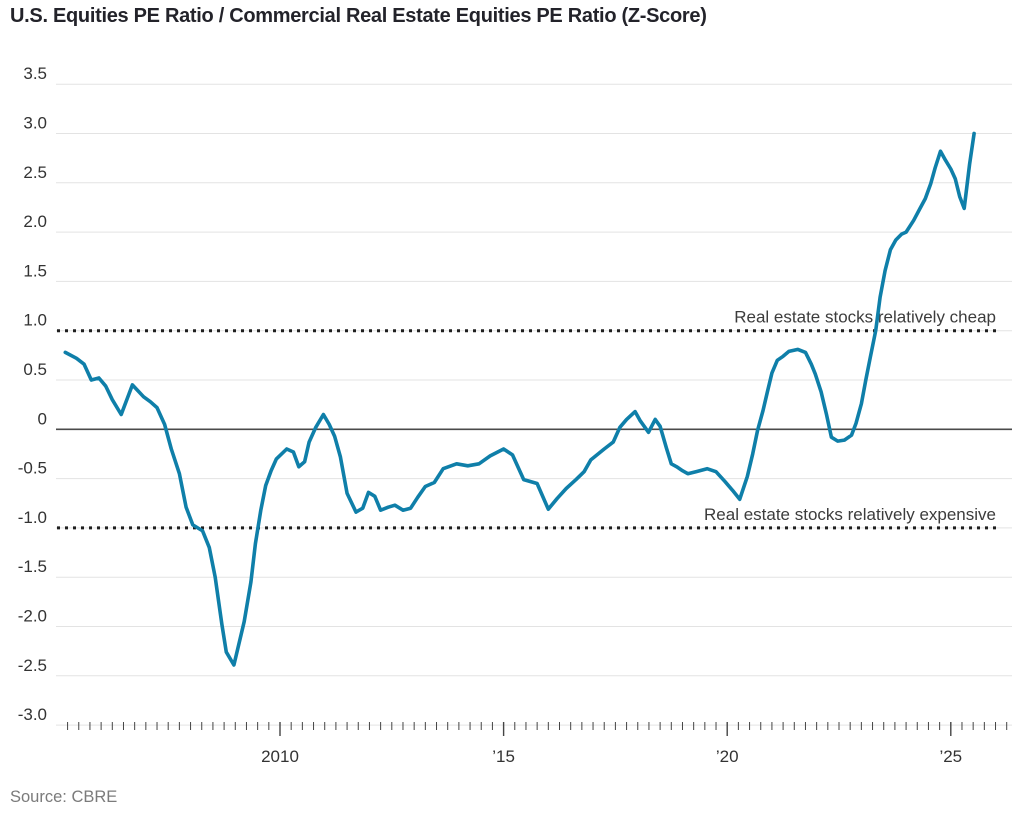 Image resolution: width=1024 pixels, height=820 pixels. Describe the element at coordinates (32, 468) in the screenshot. I see `y-tick-label: -0.5` at that location.